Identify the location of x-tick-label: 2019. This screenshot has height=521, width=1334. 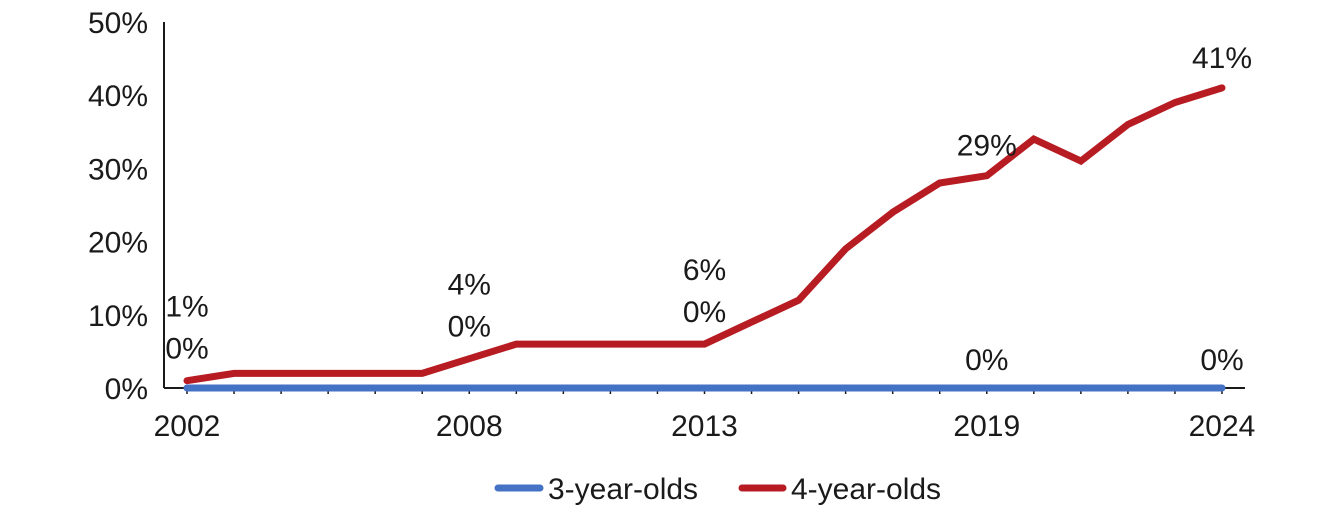
(986, 426).